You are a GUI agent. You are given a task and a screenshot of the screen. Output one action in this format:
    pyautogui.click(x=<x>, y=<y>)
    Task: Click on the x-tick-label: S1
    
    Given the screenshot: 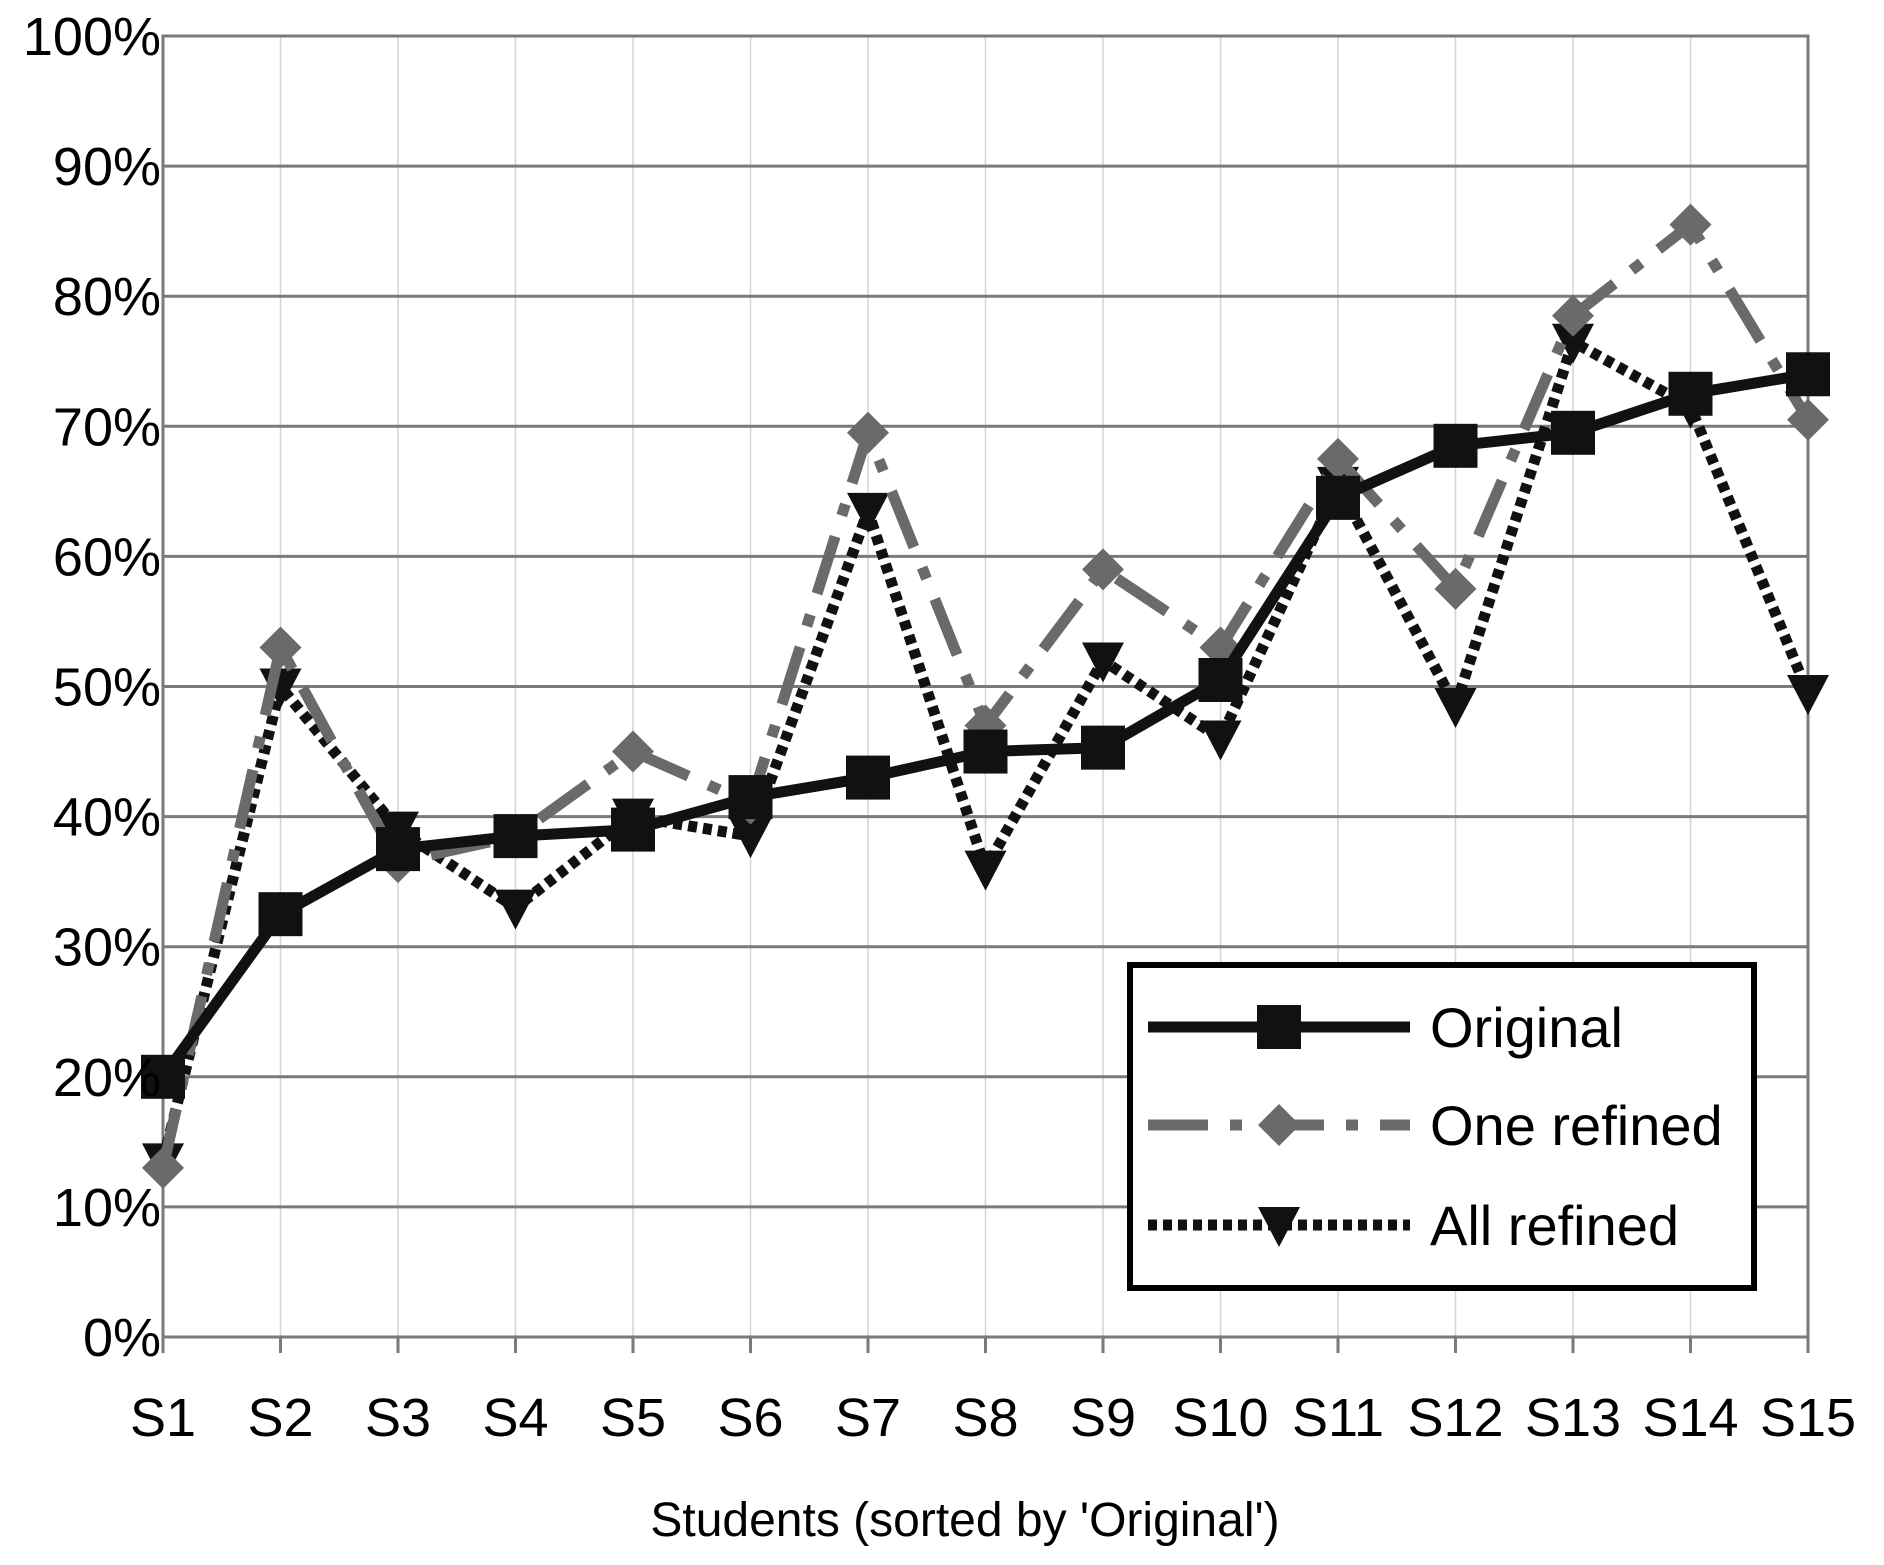 What is the action you would take?
    pyautogui.click(x=163, y=1418)
    